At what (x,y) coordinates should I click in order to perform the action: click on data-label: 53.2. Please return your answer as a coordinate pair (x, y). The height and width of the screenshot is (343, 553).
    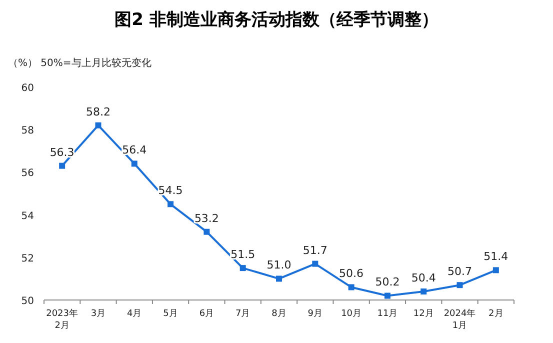
    Looking at the image, I should click on (206, 218).